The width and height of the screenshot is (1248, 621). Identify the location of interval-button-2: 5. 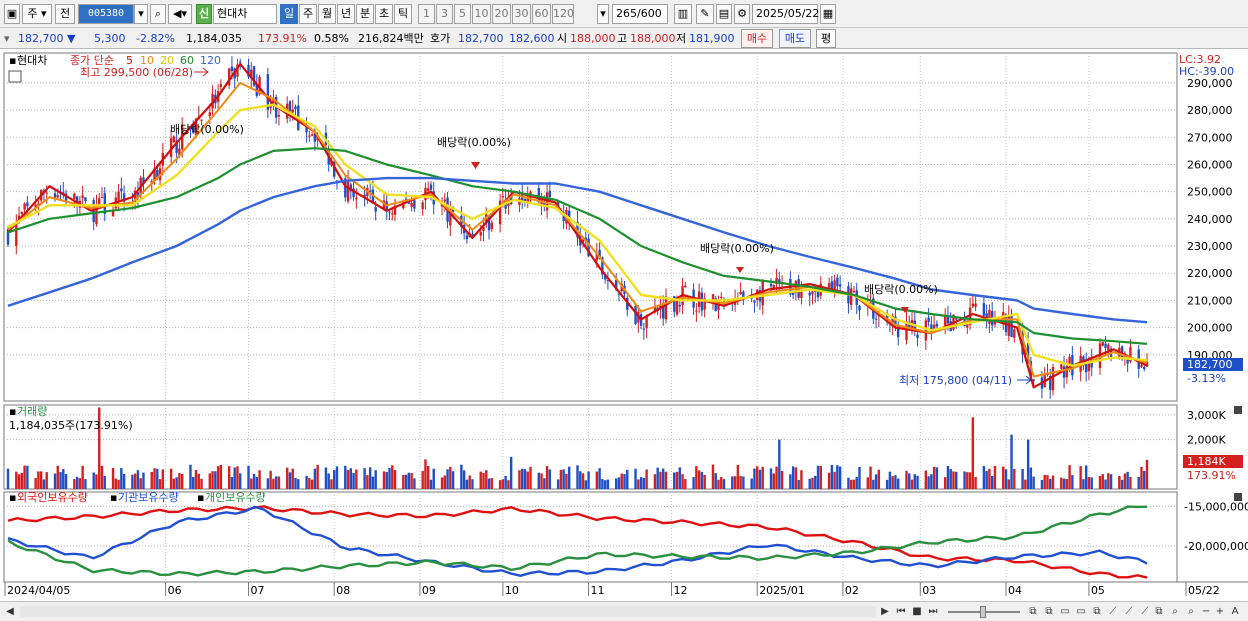
(462, 14).